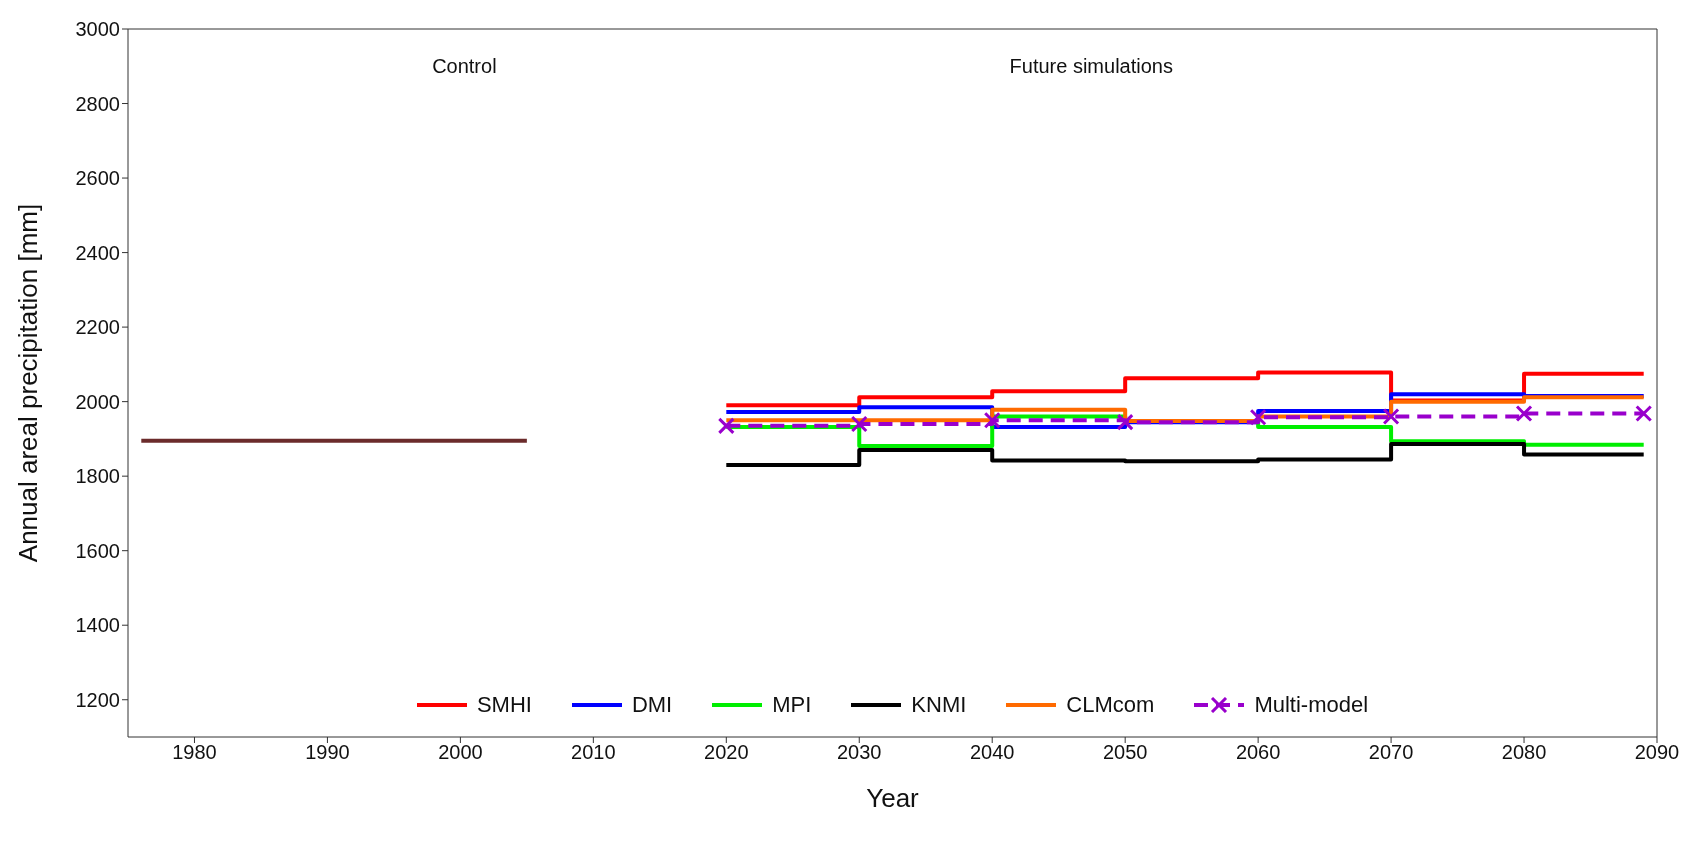 The width and height of the screenshot is (1702, 867). What do you see at coordinates (893, 798) in the screenshot?
I see `x-axis-title: Year` at bounding box center [893, 798].